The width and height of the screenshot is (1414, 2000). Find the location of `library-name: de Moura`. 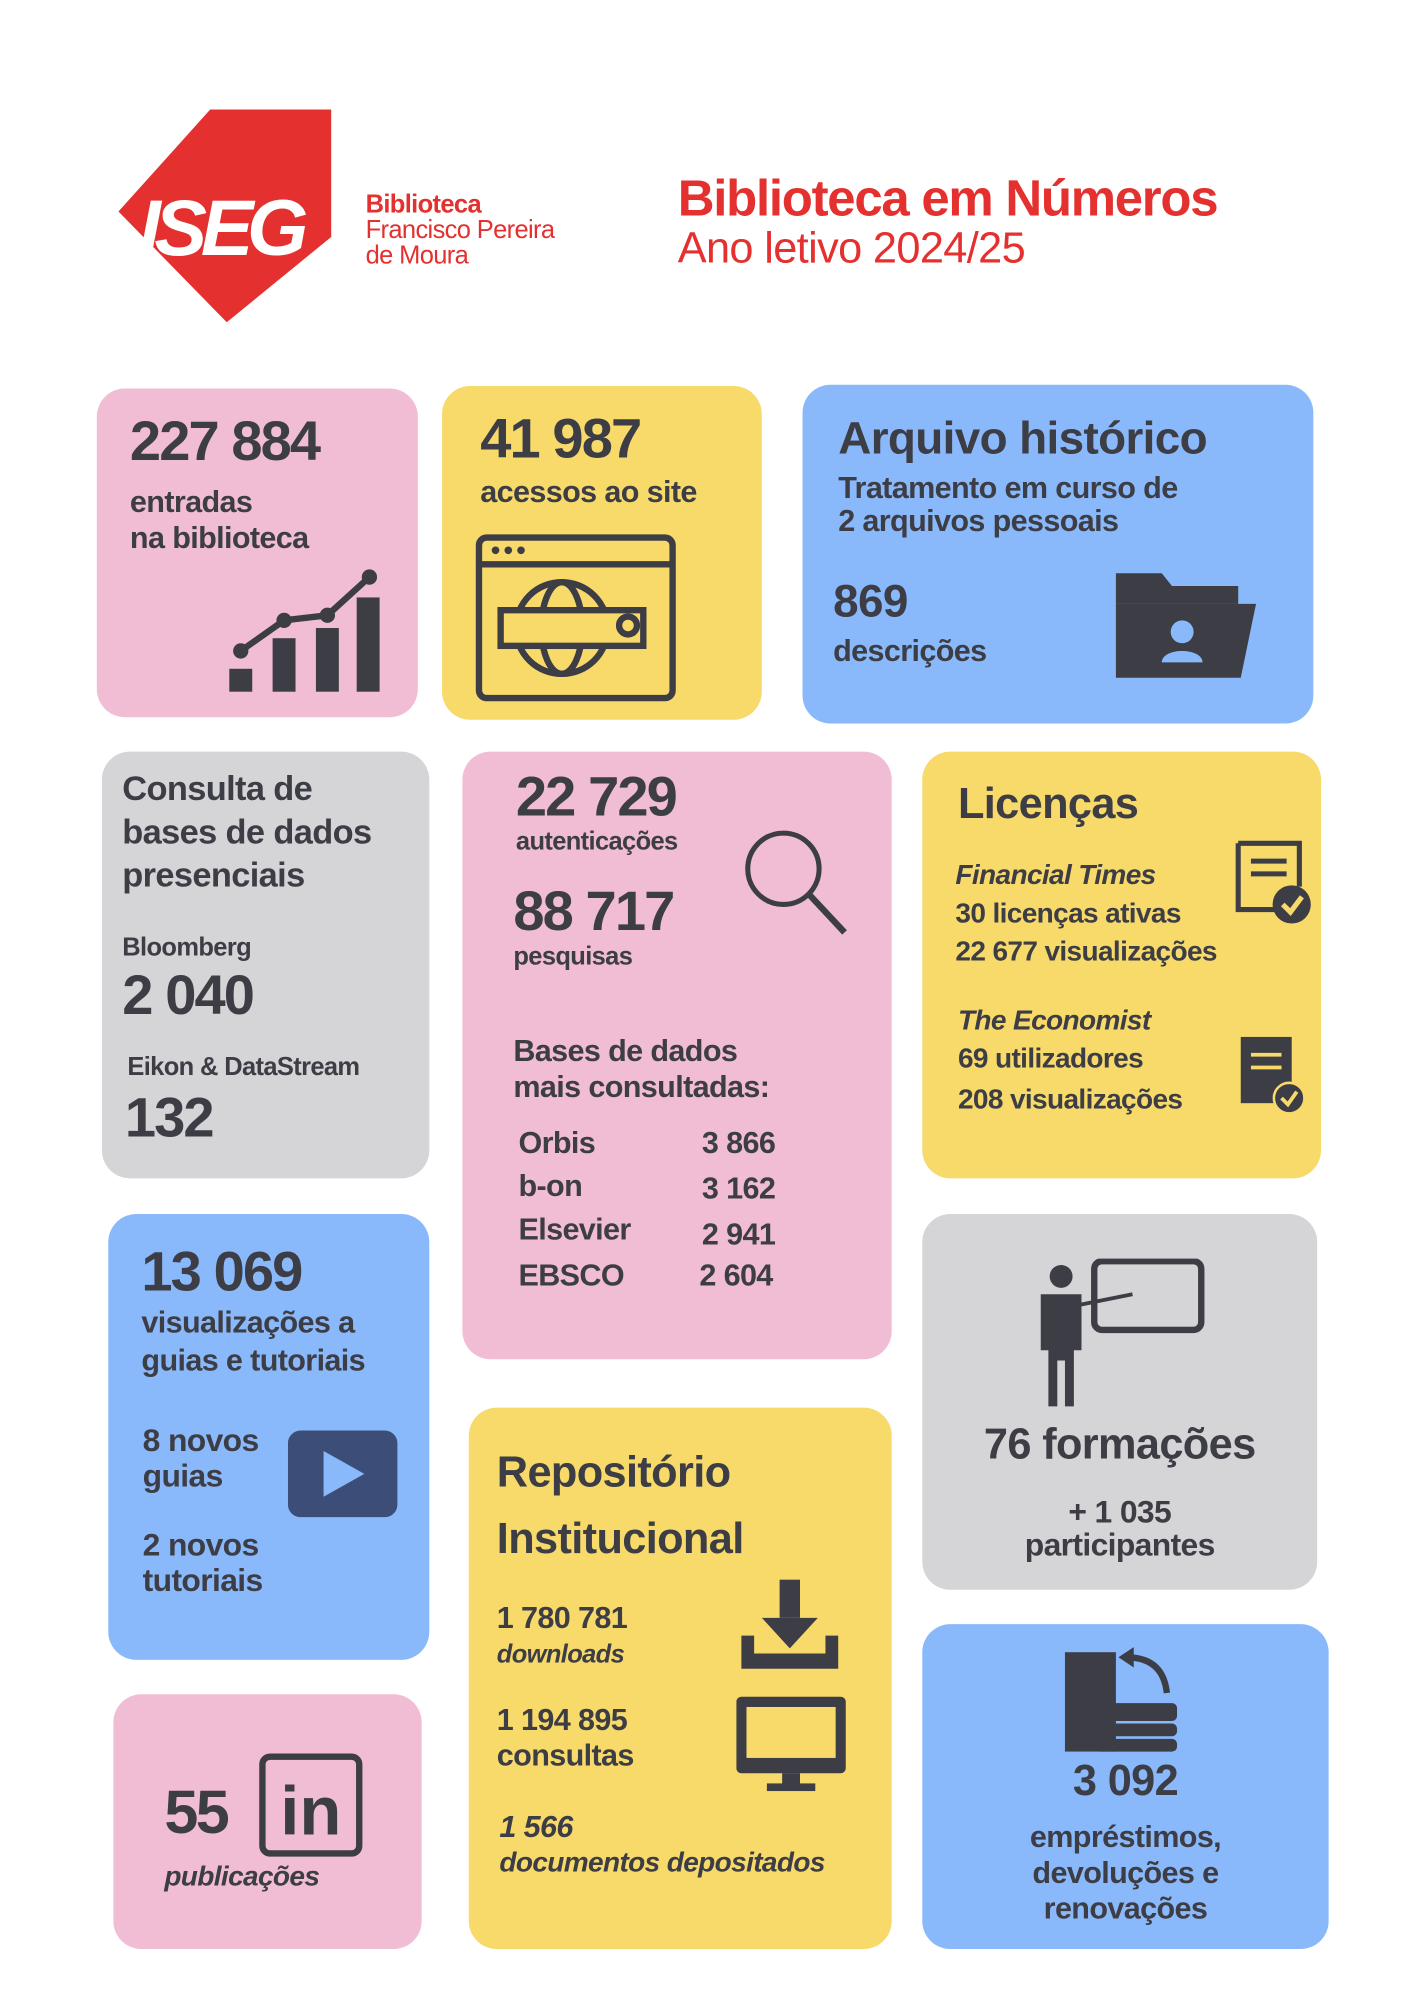

library-name: de Moura is located at coordinates (417, 256).